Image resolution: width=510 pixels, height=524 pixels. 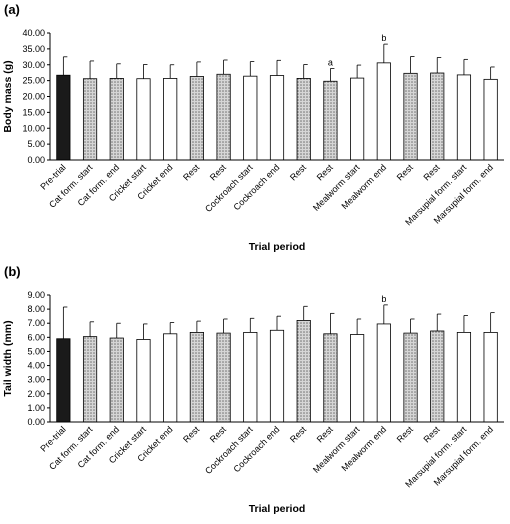 What do you see at coordinates (33, 49) in the screenshot?
I see `y-tick-label: 35.00` at bounding box center [33, 49].